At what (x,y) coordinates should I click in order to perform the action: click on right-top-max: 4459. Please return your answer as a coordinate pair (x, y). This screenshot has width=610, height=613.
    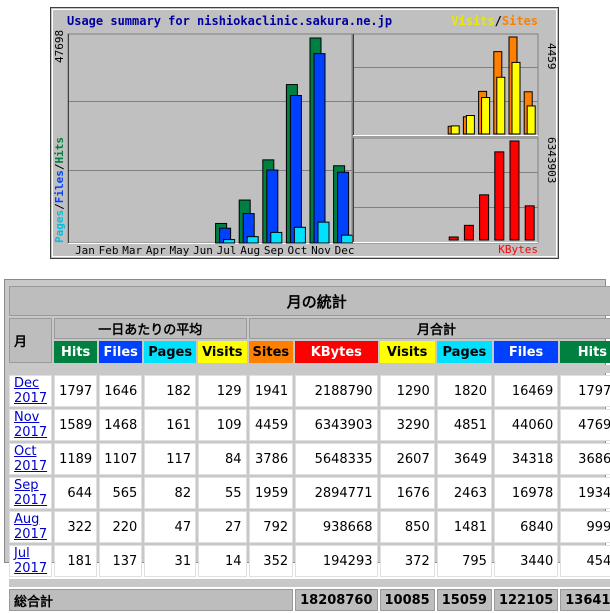
    Looking at the image, I should click on (551, 56).